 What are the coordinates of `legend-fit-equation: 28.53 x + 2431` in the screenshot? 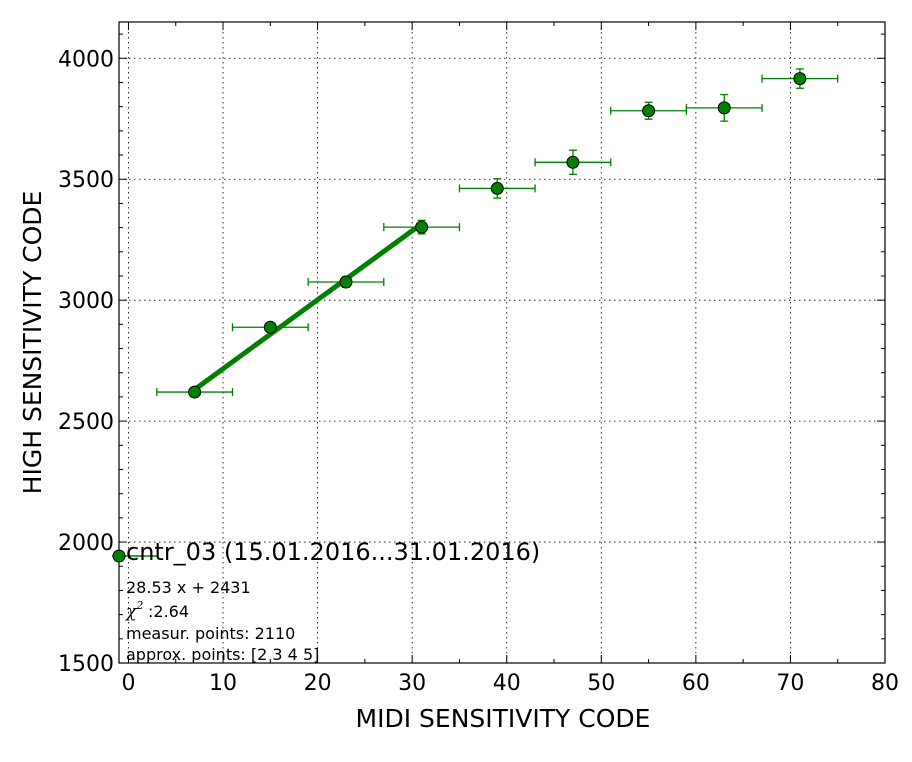 It's located at (188, 587).